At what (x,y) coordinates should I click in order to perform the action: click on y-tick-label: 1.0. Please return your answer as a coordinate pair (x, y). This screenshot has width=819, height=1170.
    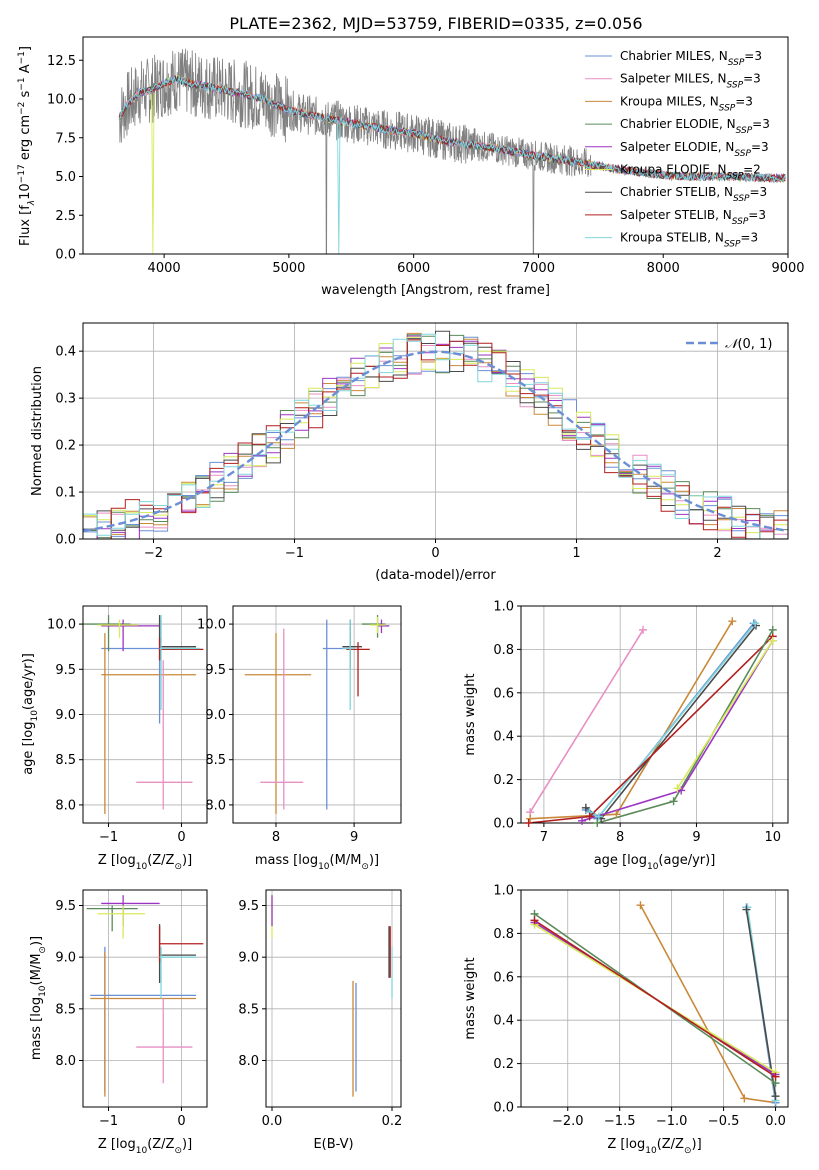
    Looking at the image, I should click on (503, 891).